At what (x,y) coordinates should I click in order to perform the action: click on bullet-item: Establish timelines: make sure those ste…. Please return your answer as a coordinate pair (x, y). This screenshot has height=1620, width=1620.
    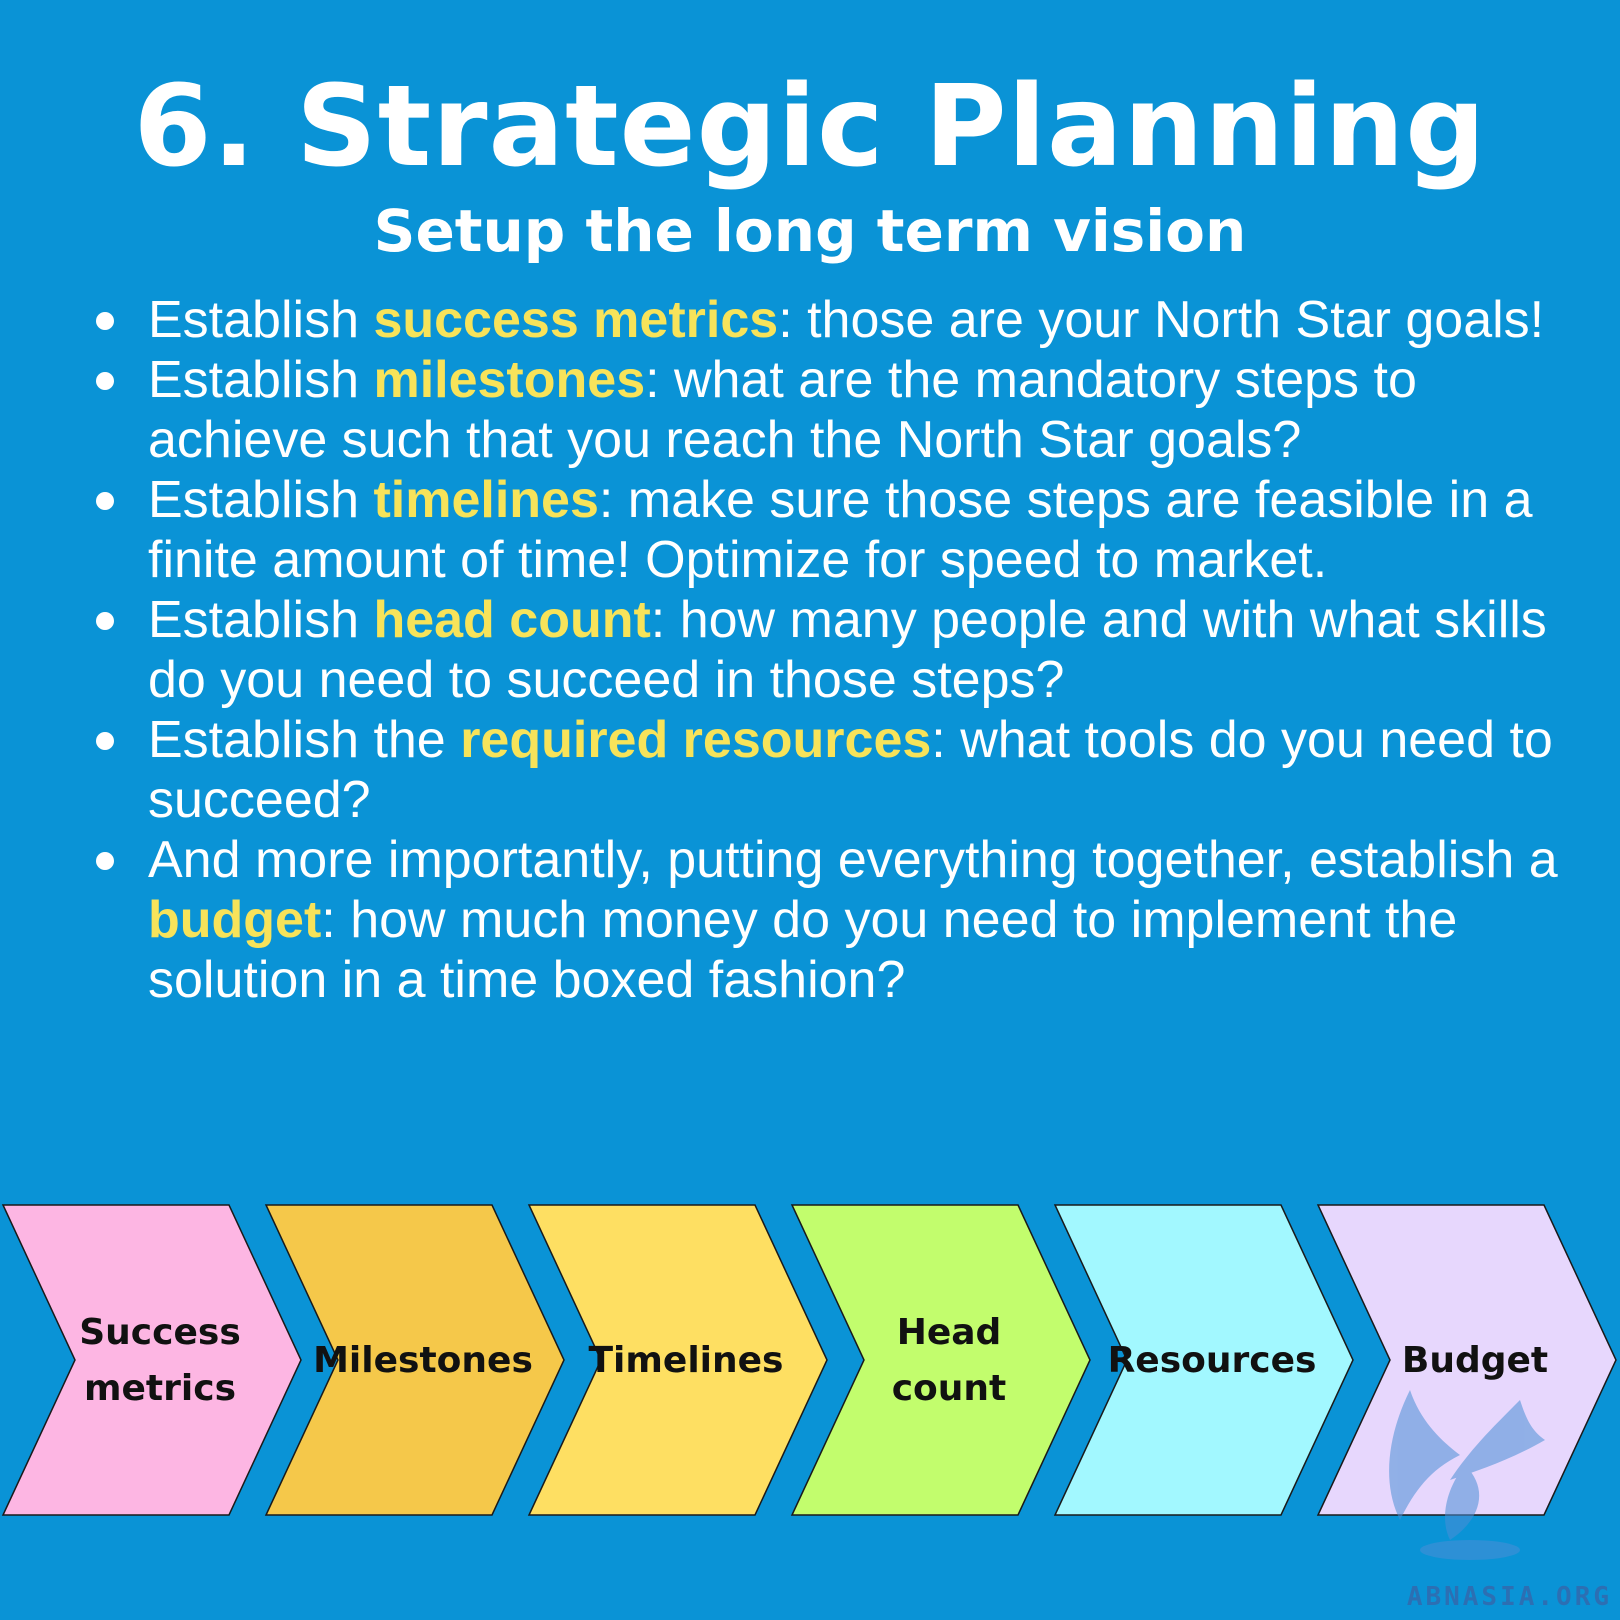
    Looking at the image, I should click on (830, 530).